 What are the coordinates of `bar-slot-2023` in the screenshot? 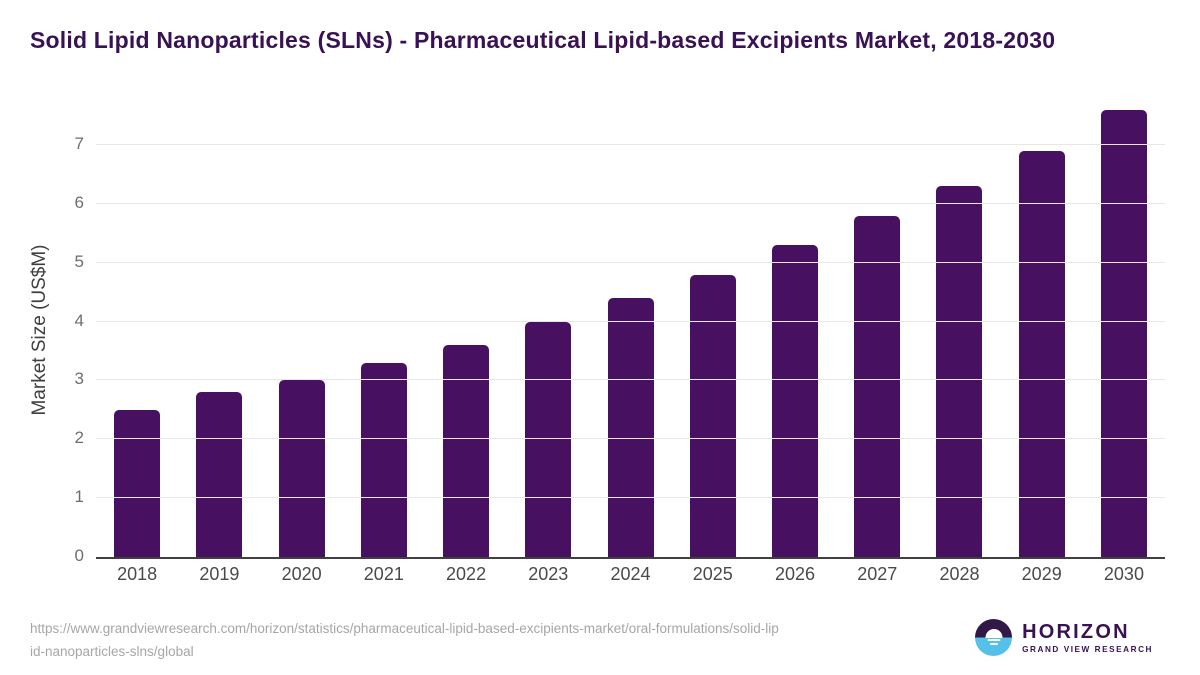 It's located at (548, 328).